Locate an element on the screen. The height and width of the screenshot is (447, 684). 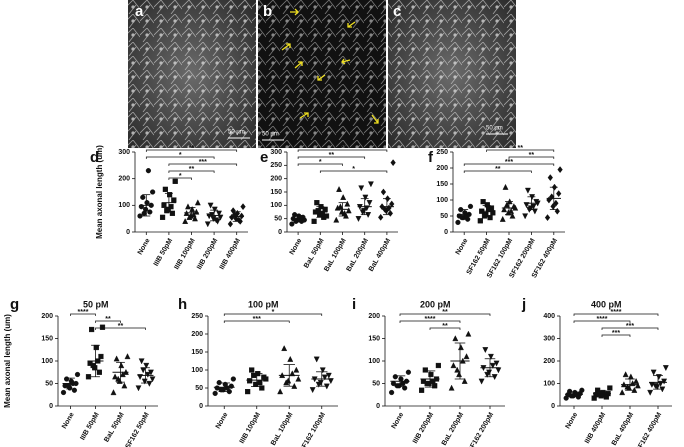
y-tick-label: 100 is located at coordinates (47, 361).